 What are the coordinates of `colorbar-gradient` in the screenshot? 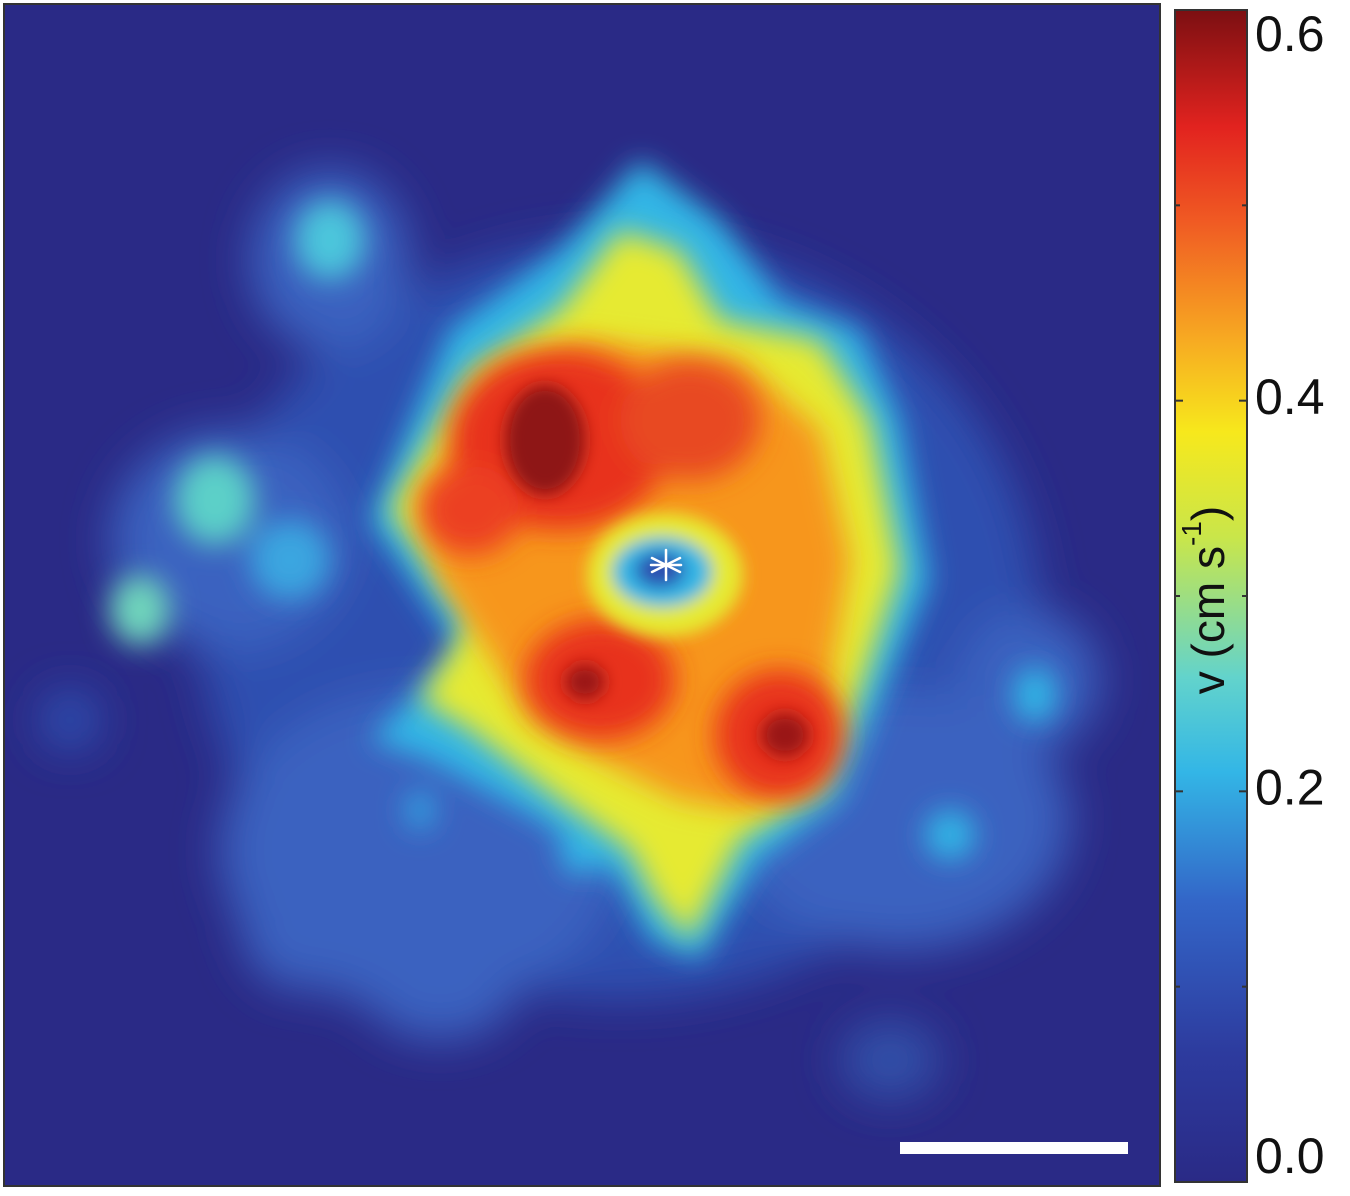 It's located at (1211, 596).